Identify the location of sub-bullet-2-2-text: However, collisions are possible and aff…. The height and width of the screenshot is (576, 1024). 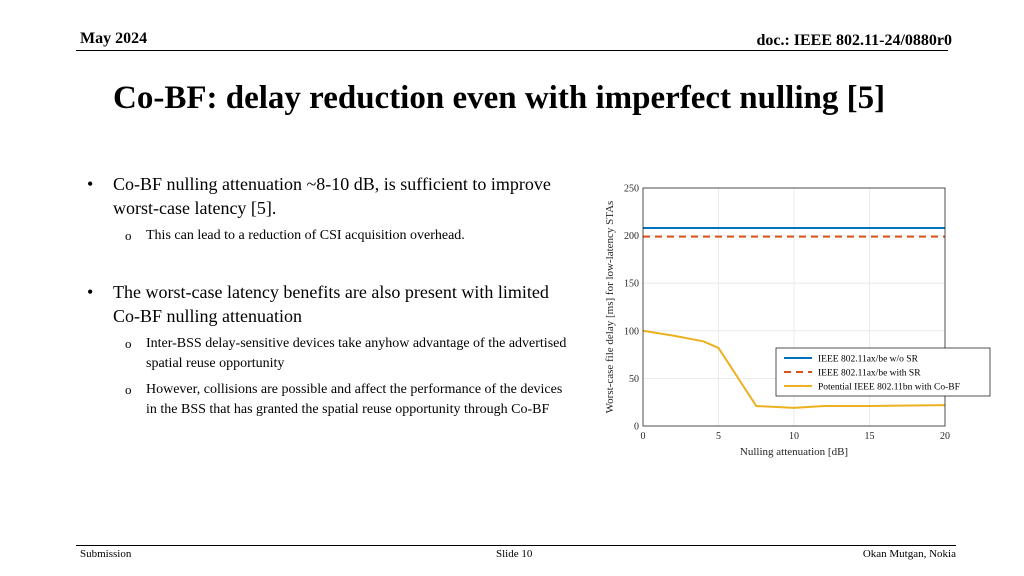
(354, 399).